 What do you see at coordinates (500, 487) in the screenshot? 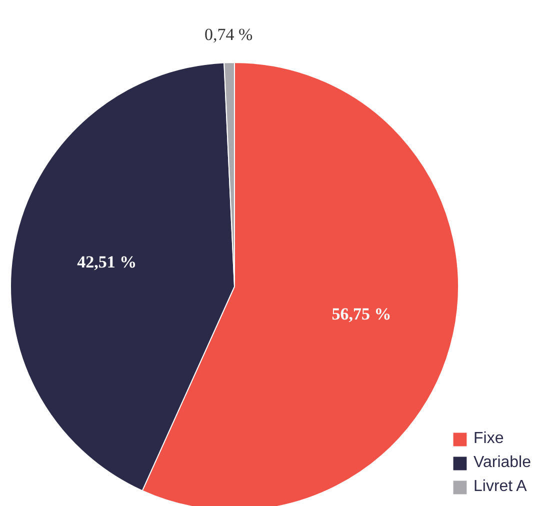
I see `legend-label: Livret A` at bounding box center [500, 487].